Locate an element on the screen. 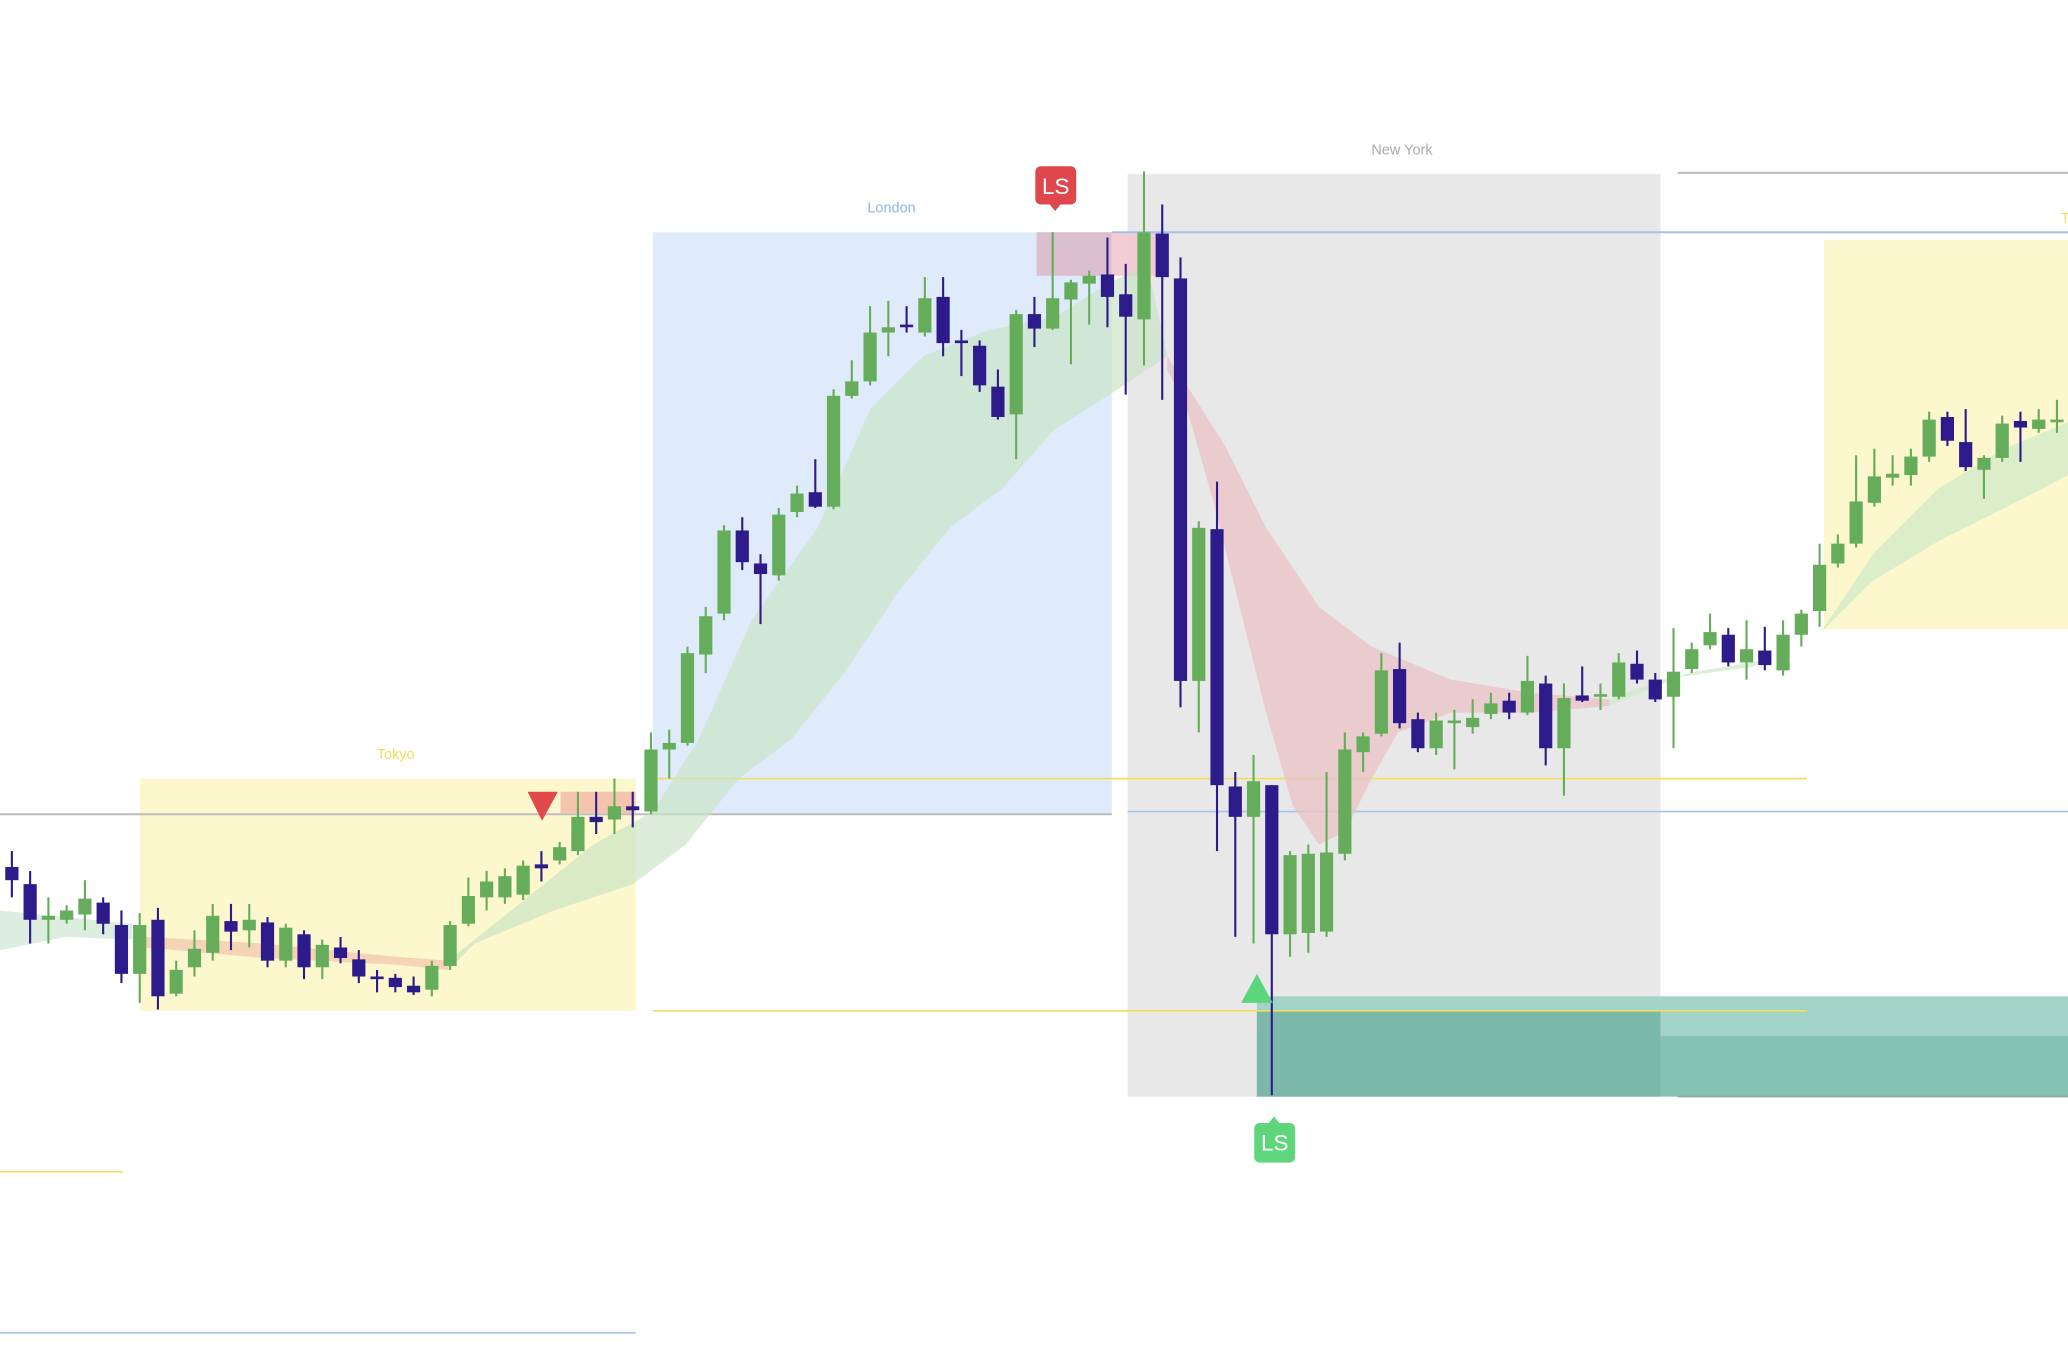  ema-cloud-bull-right is located at coordinates (1838, 564).